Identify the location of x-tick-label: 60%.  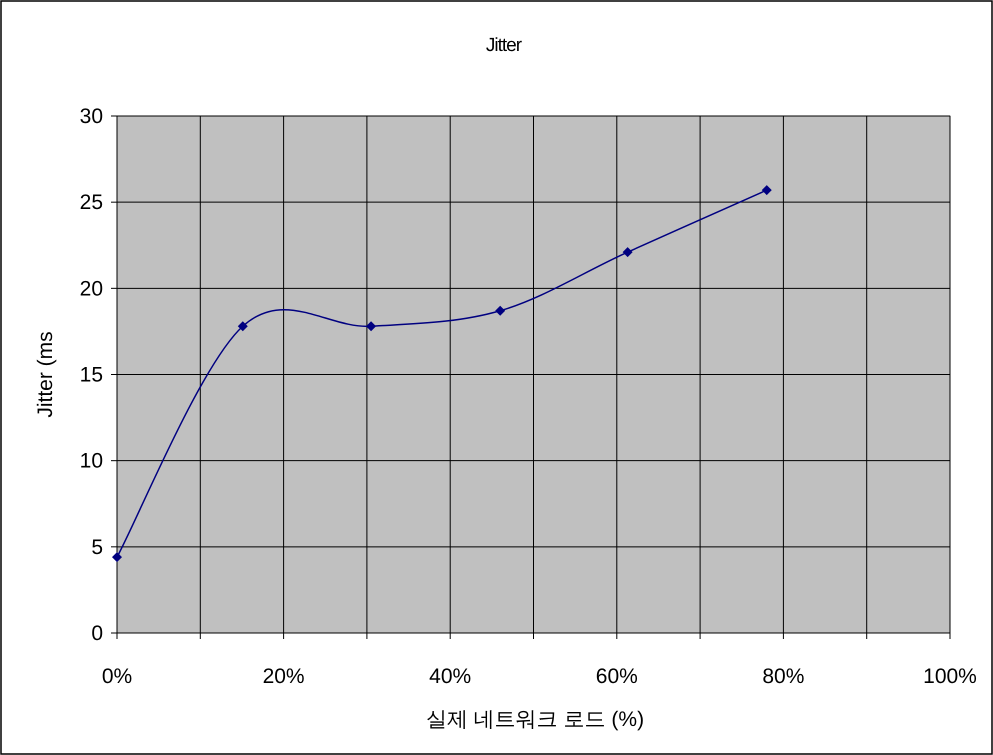
(617, 676).